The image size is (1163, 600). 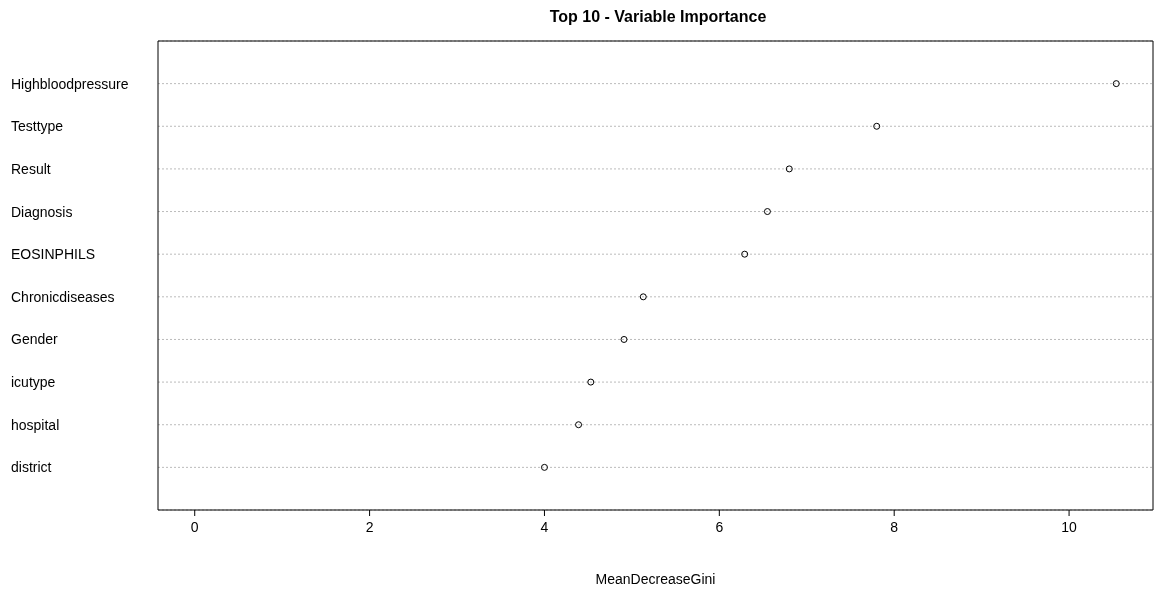 I want to click on y-tick-label: icutype, so click(x=33, y=382).